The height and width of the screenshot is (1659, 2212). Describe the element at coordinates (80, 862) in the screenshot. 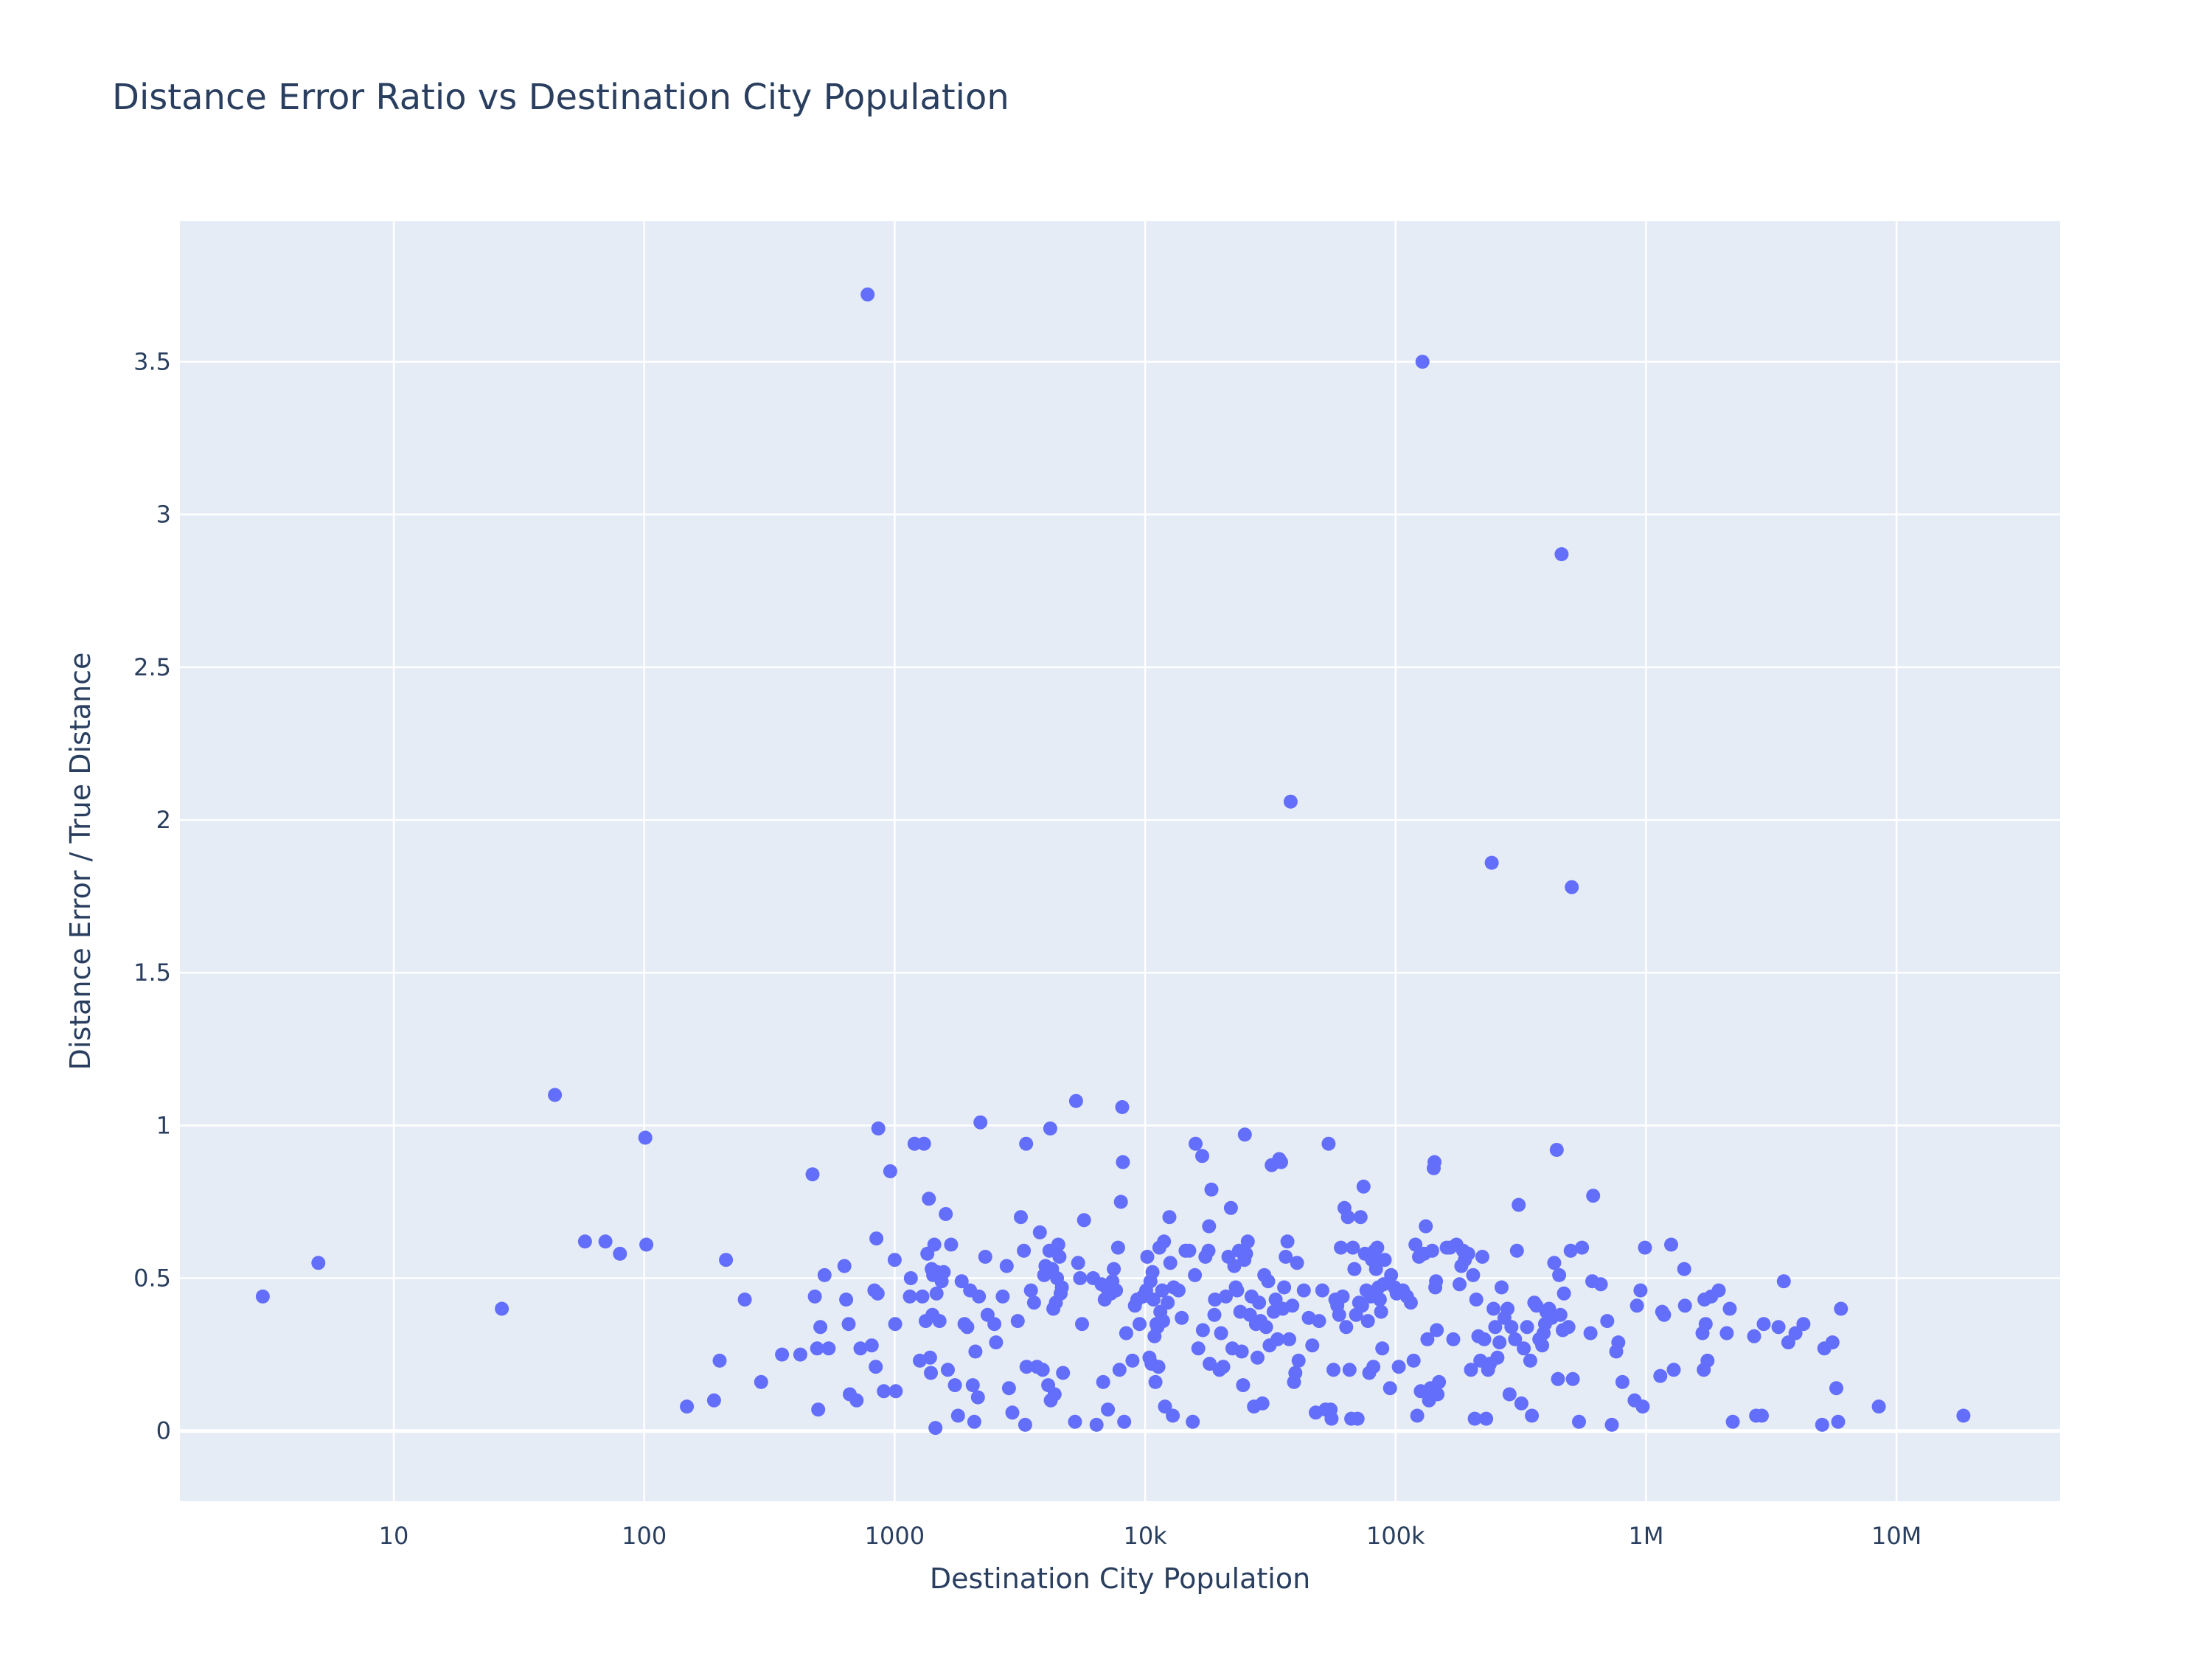

I see `y-axis-label: Distance Error / True Distance` at that location.